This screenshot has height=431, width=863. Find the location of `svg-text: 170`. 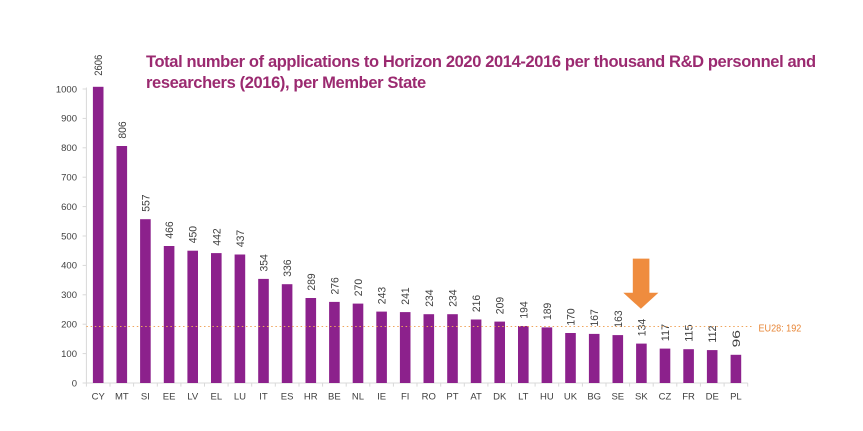

svg-text: 170 is located at coordinates (572, 316).